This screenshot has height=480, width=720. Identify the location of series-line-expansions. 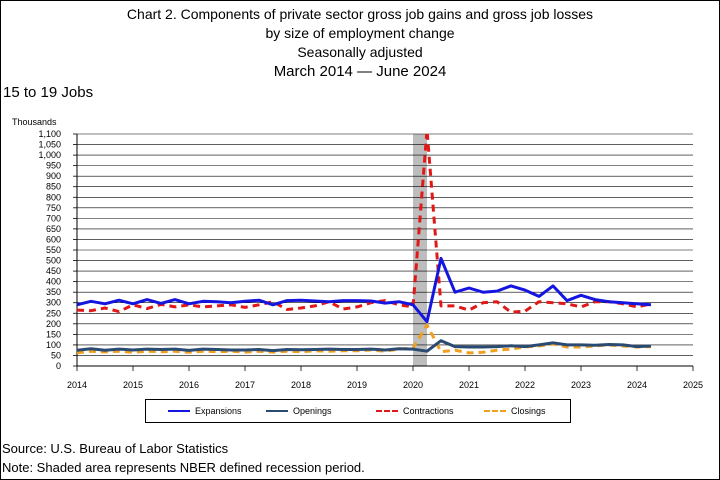
(364, 290).